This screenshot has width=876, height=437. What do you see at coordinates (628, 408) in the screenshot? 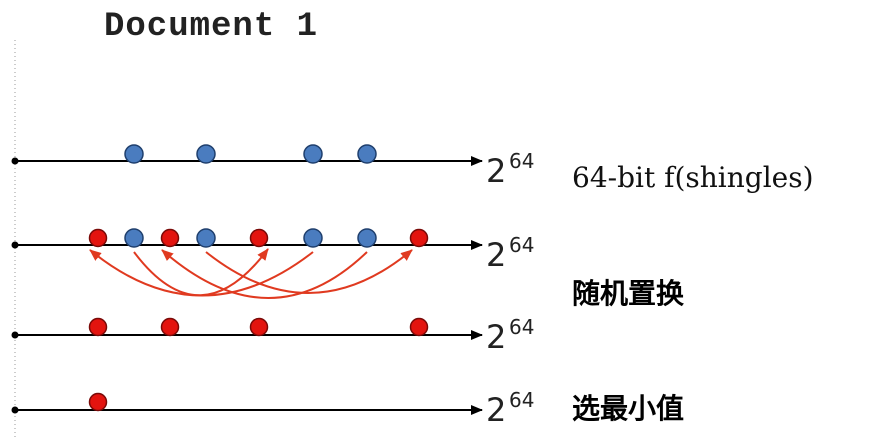
I see `row-4-annotation: 选最小值` at bounding box center [628, 408].